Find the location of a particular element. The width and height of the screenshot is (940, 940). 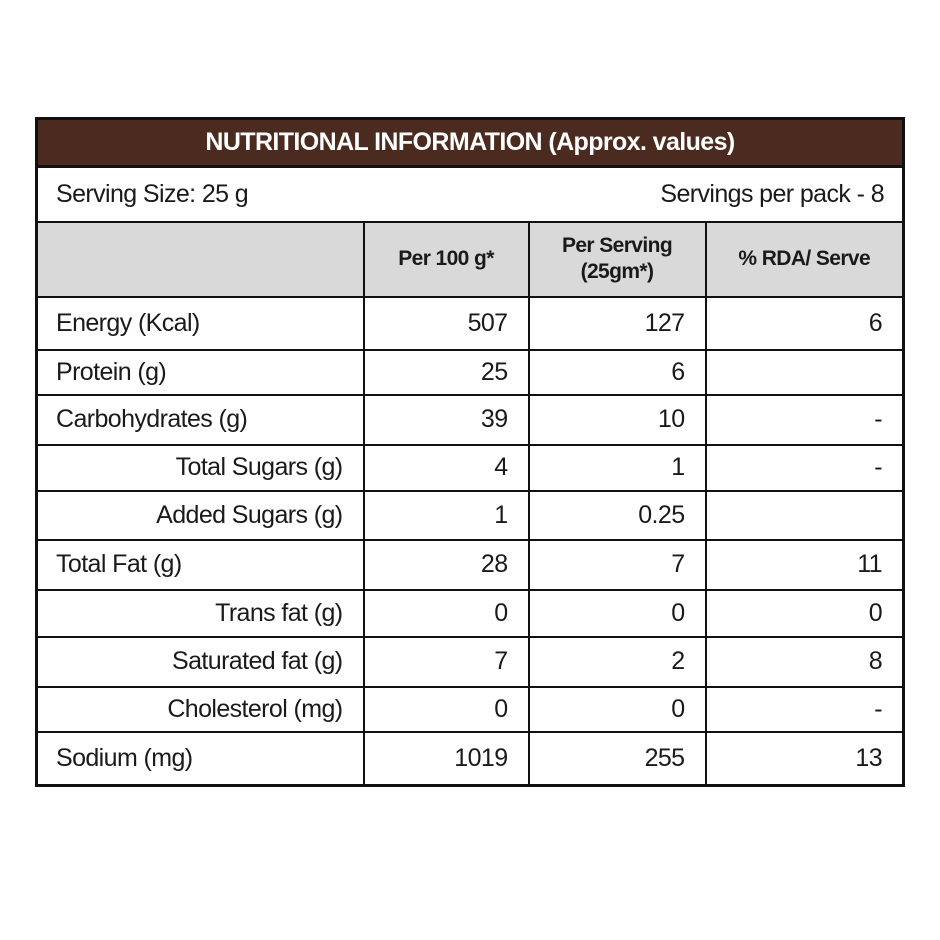

nutrient-row: Total Sugars (g) 4 1- is located at coordinates (470, 467).